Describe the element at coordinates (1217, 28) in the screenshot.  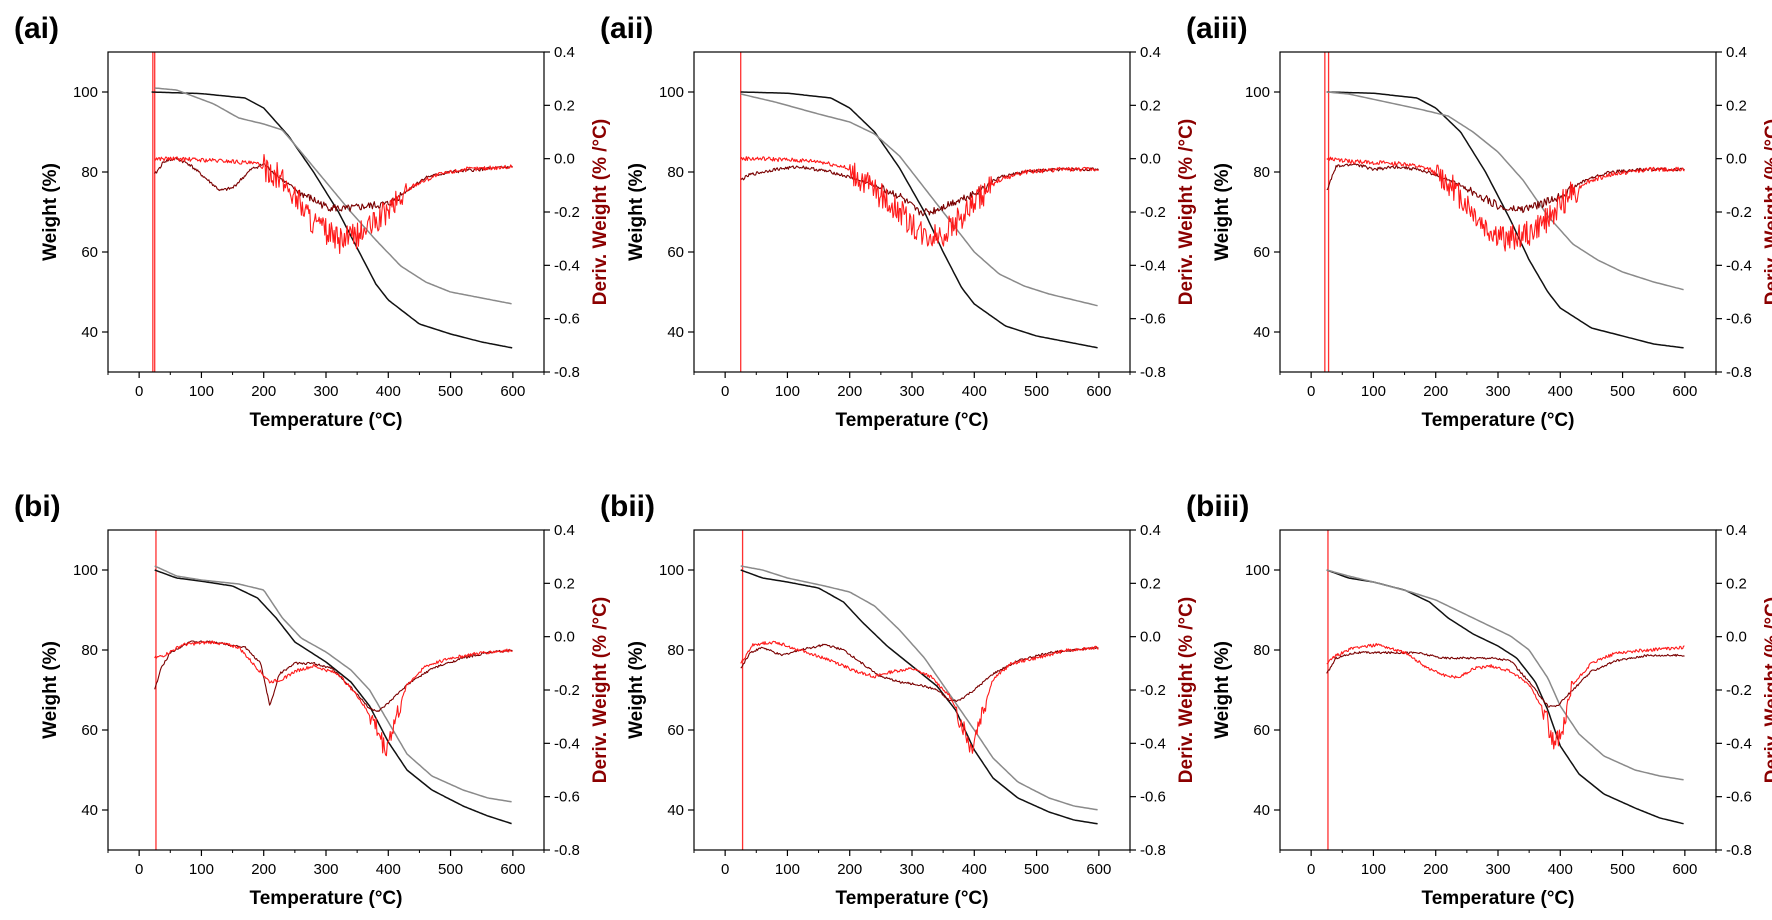
I see `panel-label: (aiii)` at that location.